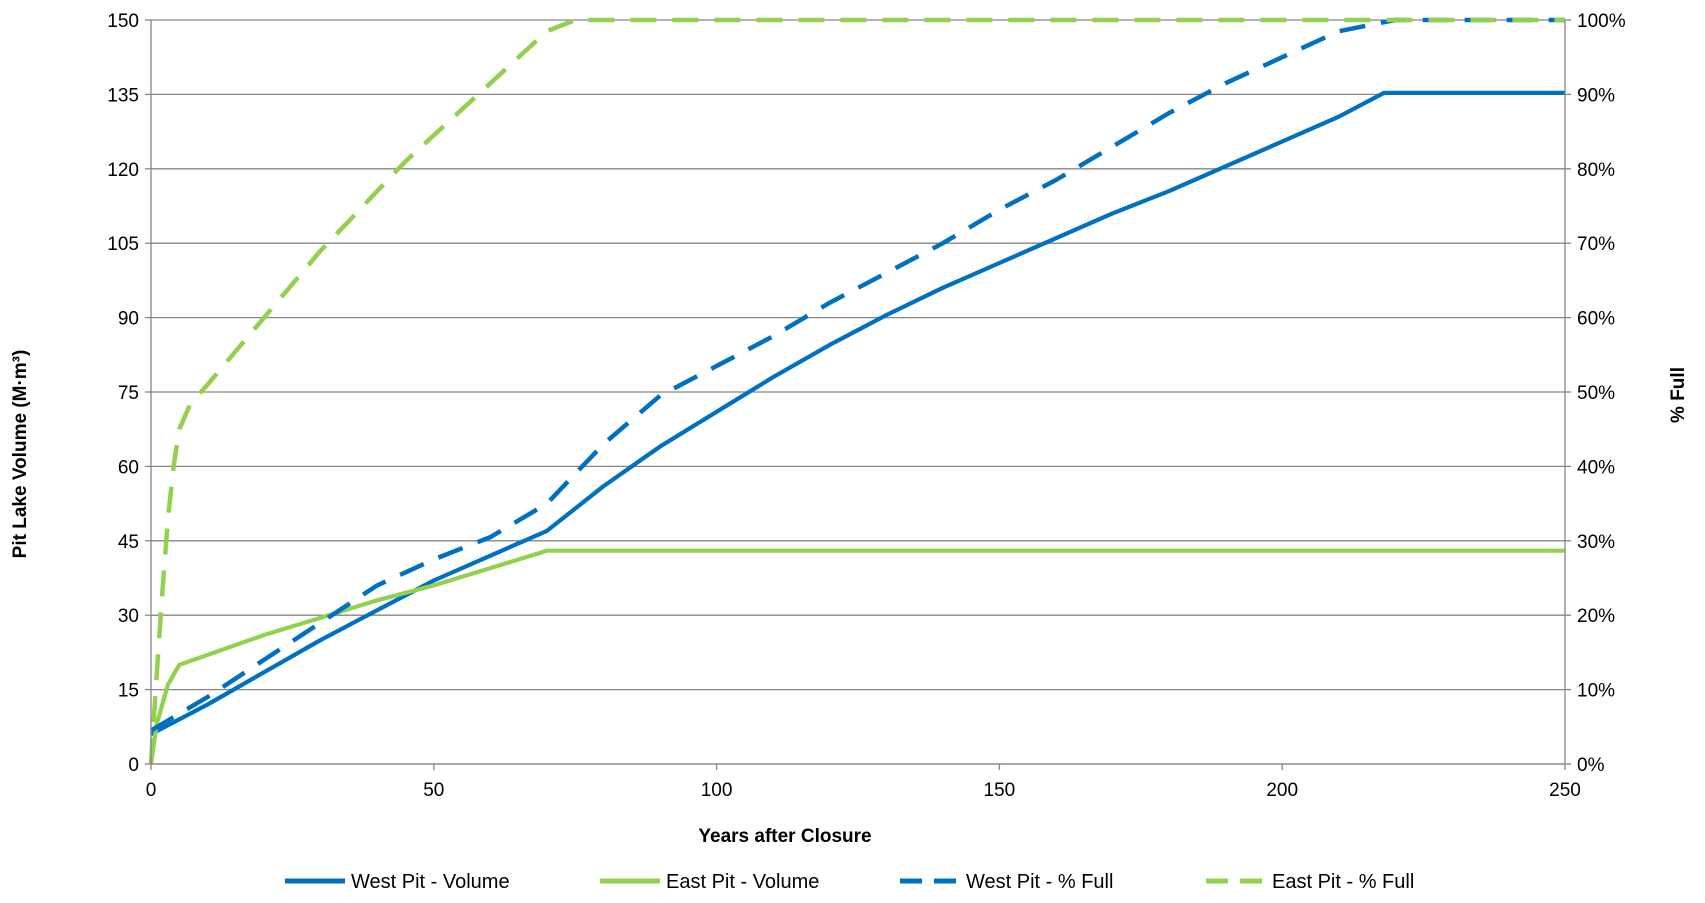  I want to click on y2-axis-title: % Full, so click(1678, 395).